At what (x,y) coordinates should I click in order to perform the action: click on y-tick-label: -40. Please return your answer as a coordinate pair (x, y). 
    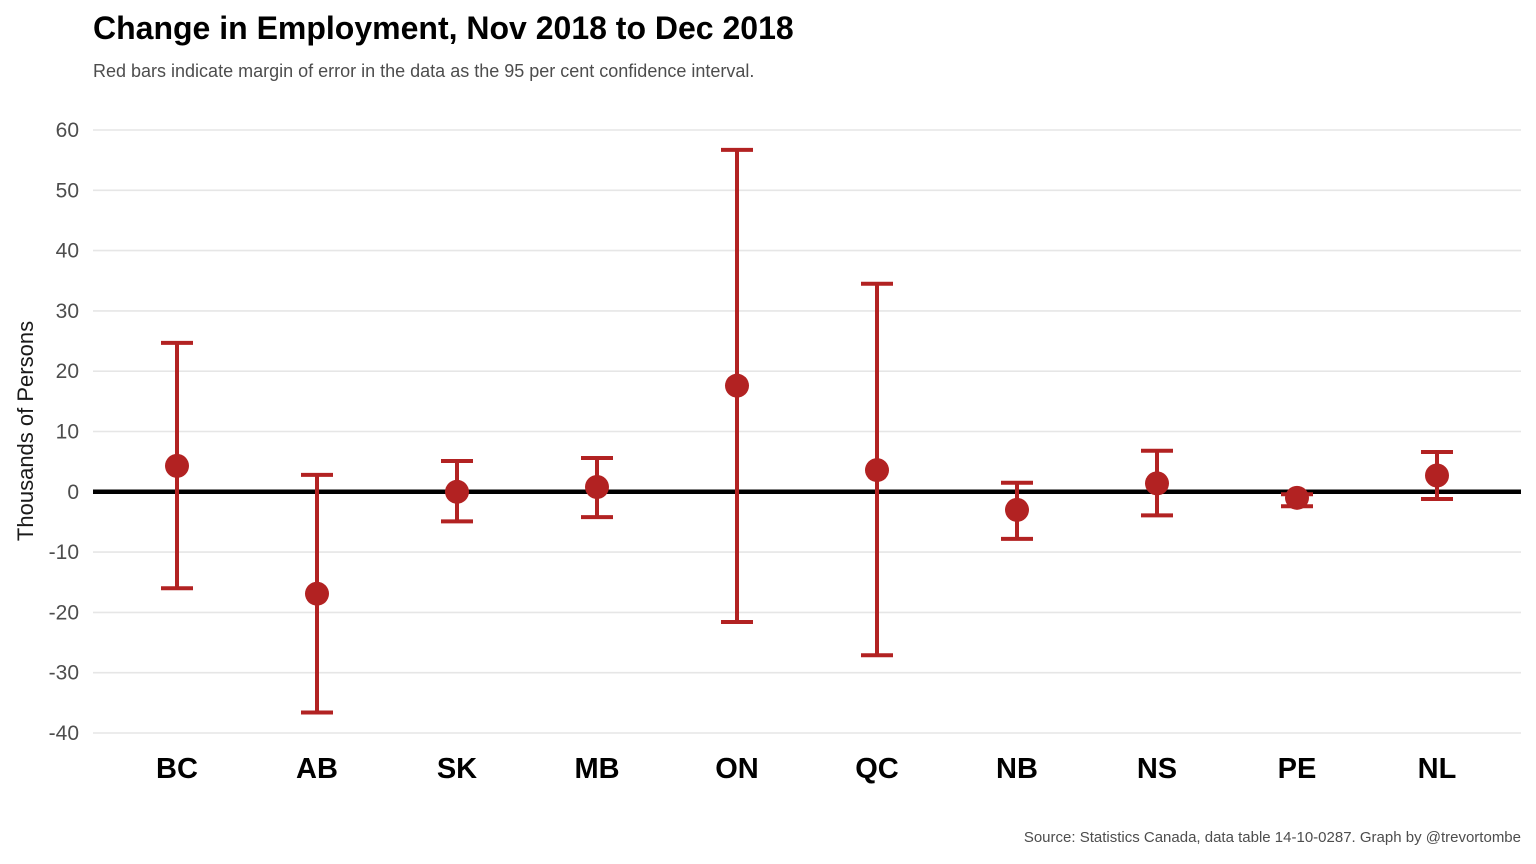
    Looking at the image, I should click on (64, 733).